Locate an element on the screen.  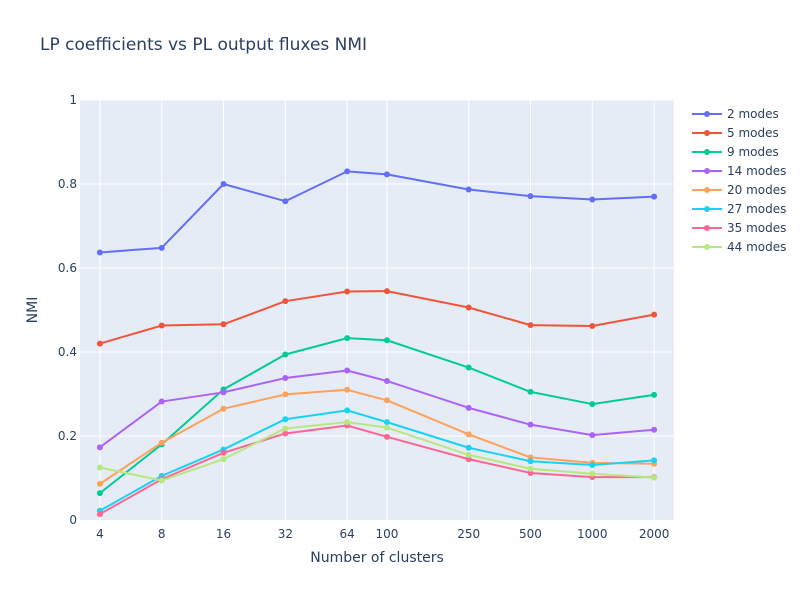
x-tick-label: 4 is located at coordinates (100, 534).